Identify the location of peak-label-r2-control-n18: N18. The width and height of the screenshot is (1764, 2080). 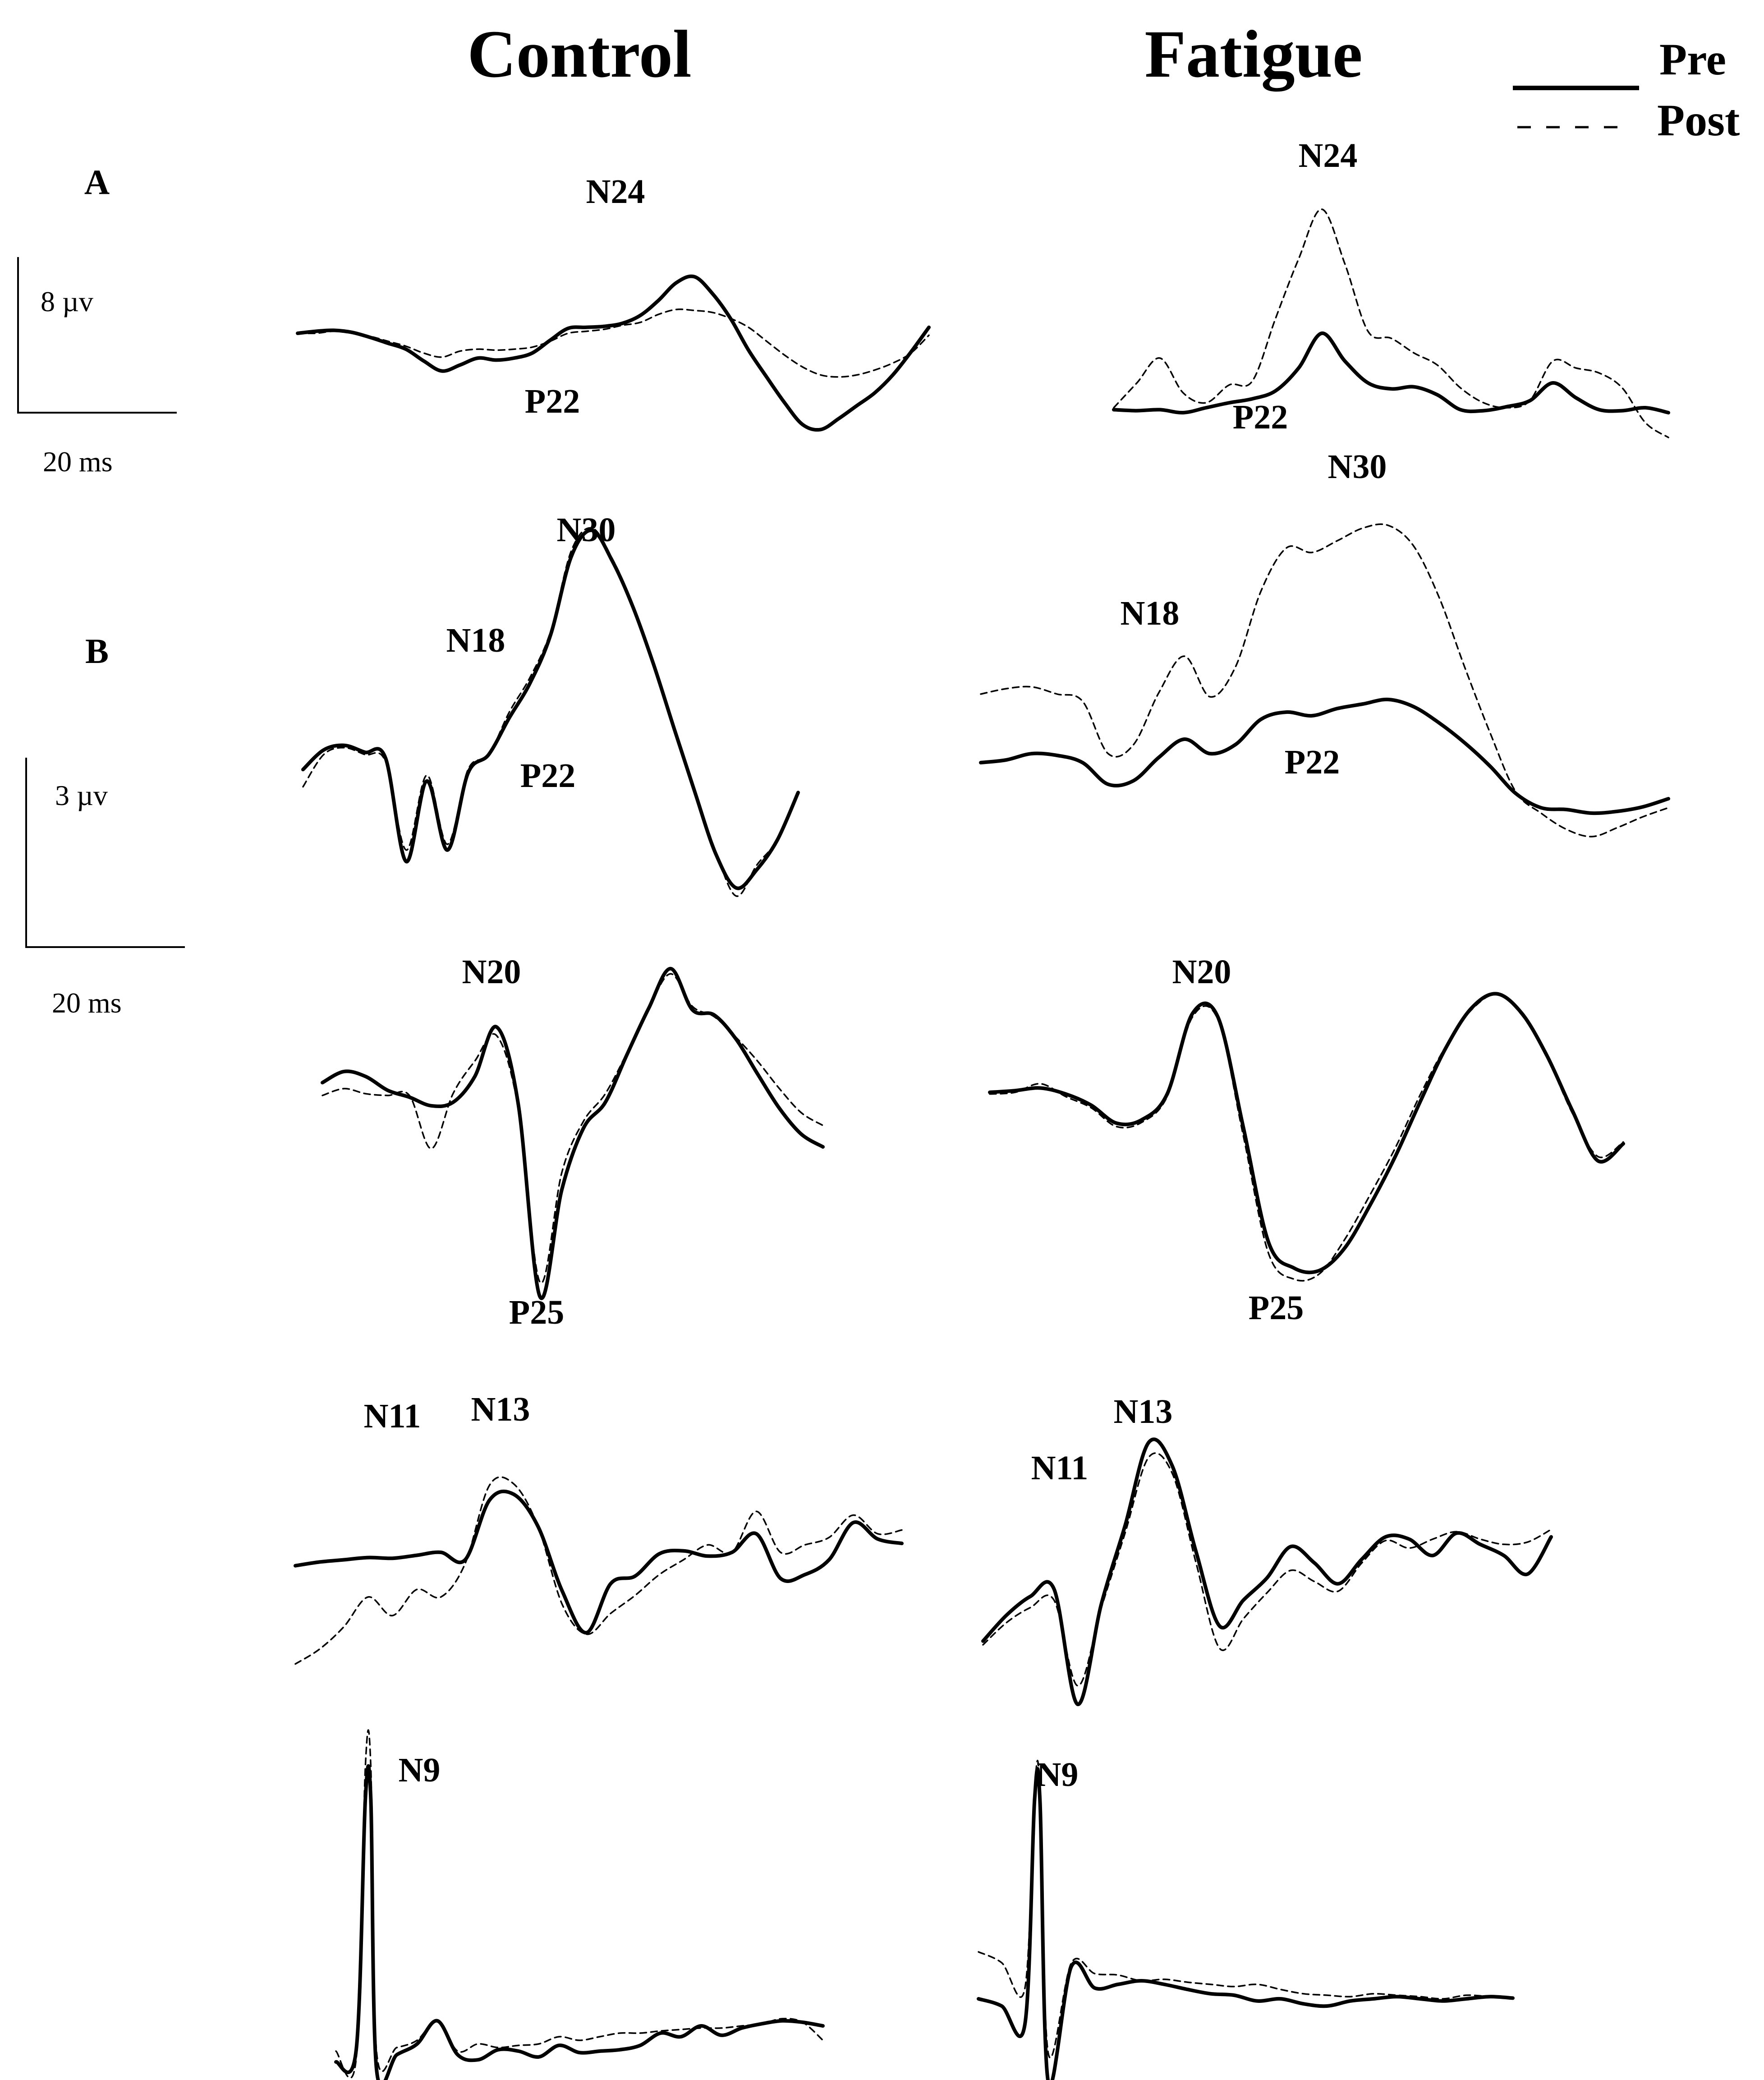
(475, 640).